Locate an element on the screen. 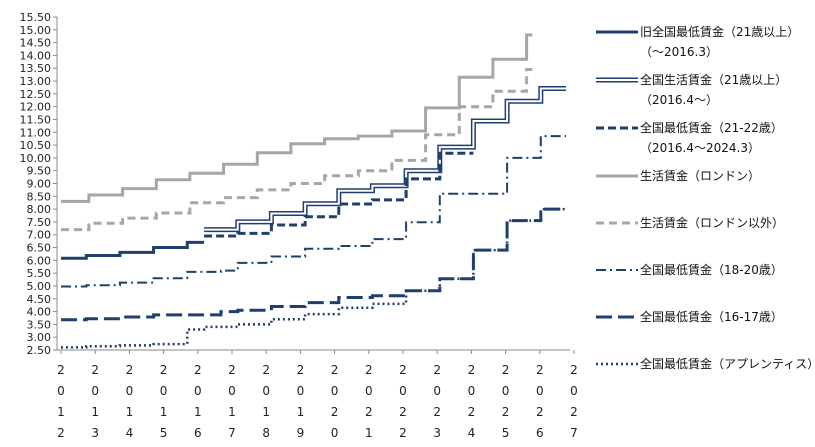 This screenshot has height=447, width=815. y-tick-label: 3.00 is located at coordinates (39, 337).